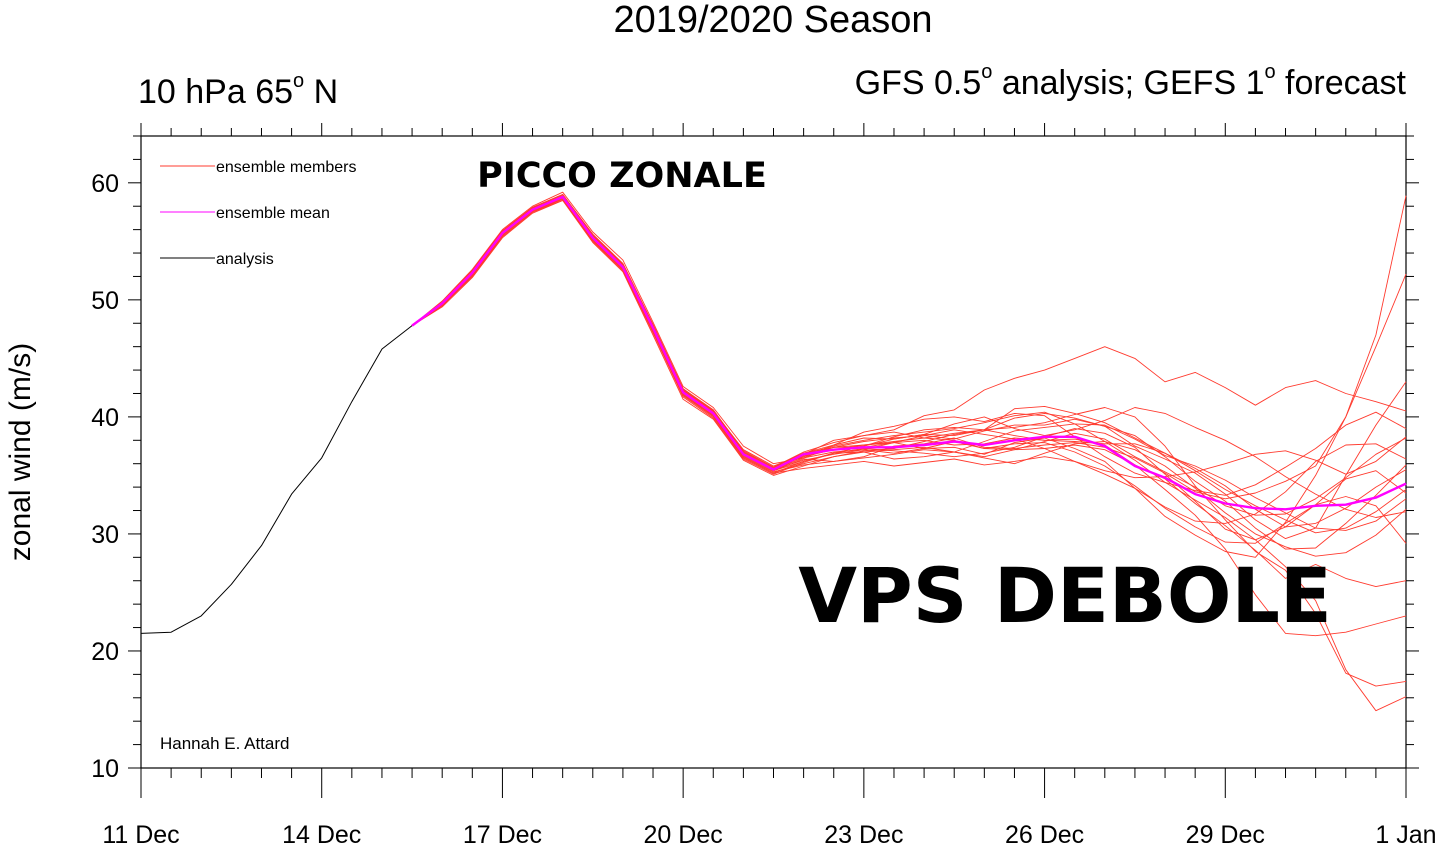 This screenshot has height=846, width=1440. I want to click on annotation-picco-zonale: PICCO ZONALE, so click(622, 176).